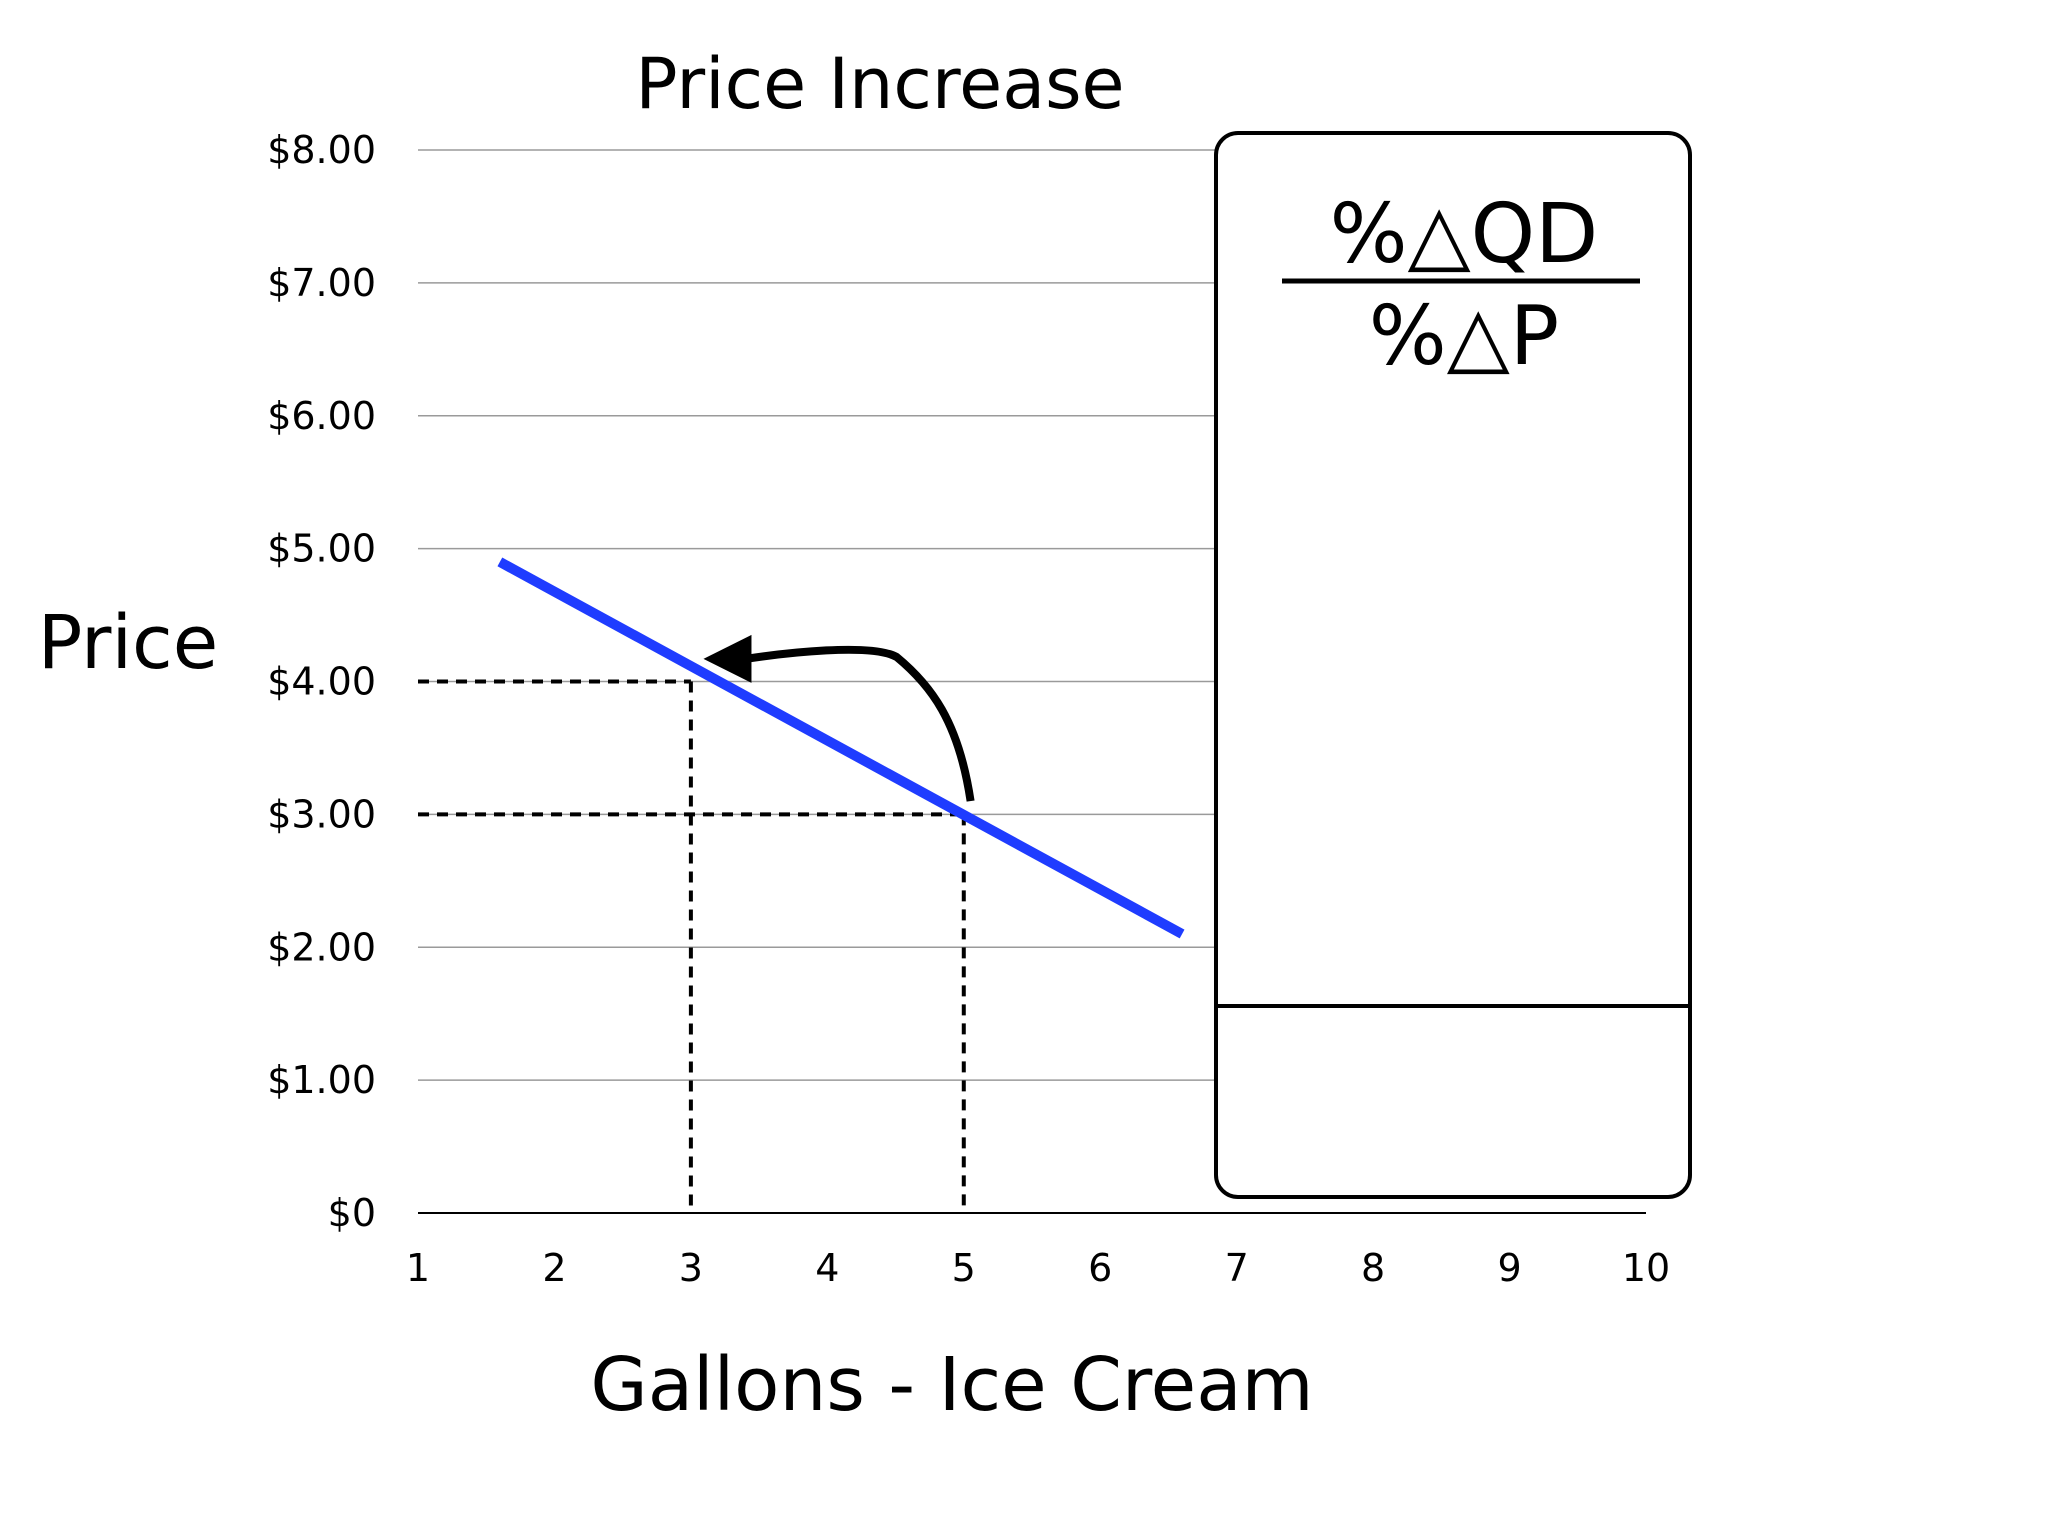  What do you see at coordinates (951, 1385) in the screenshot?
I see `x-axis-title: Gallons - Ice Cream` at bounding box center [951, 1385].